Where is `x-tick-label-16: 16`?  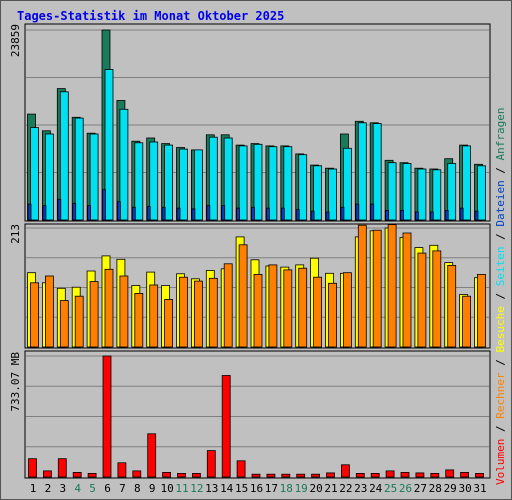
x-tick-label-16: 16 is located at coordinates (256, 488).